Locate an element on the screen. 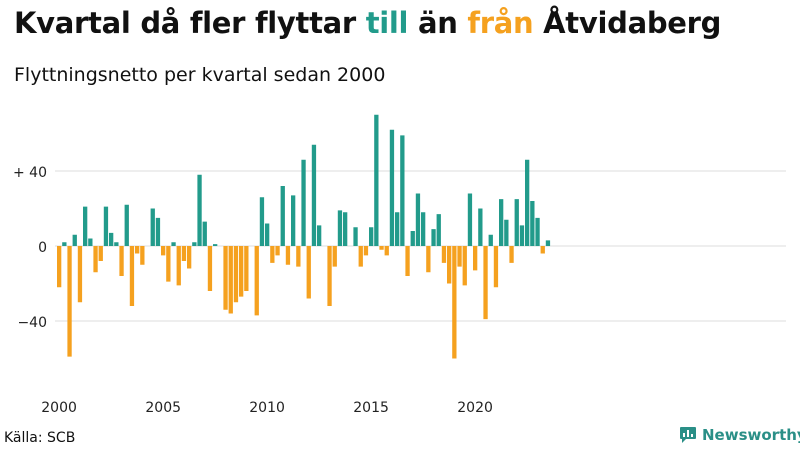 Image resolution: width=800 pixels, height=450 pixels. x-tick-label: 2000 is located at coordinates (59, 408).